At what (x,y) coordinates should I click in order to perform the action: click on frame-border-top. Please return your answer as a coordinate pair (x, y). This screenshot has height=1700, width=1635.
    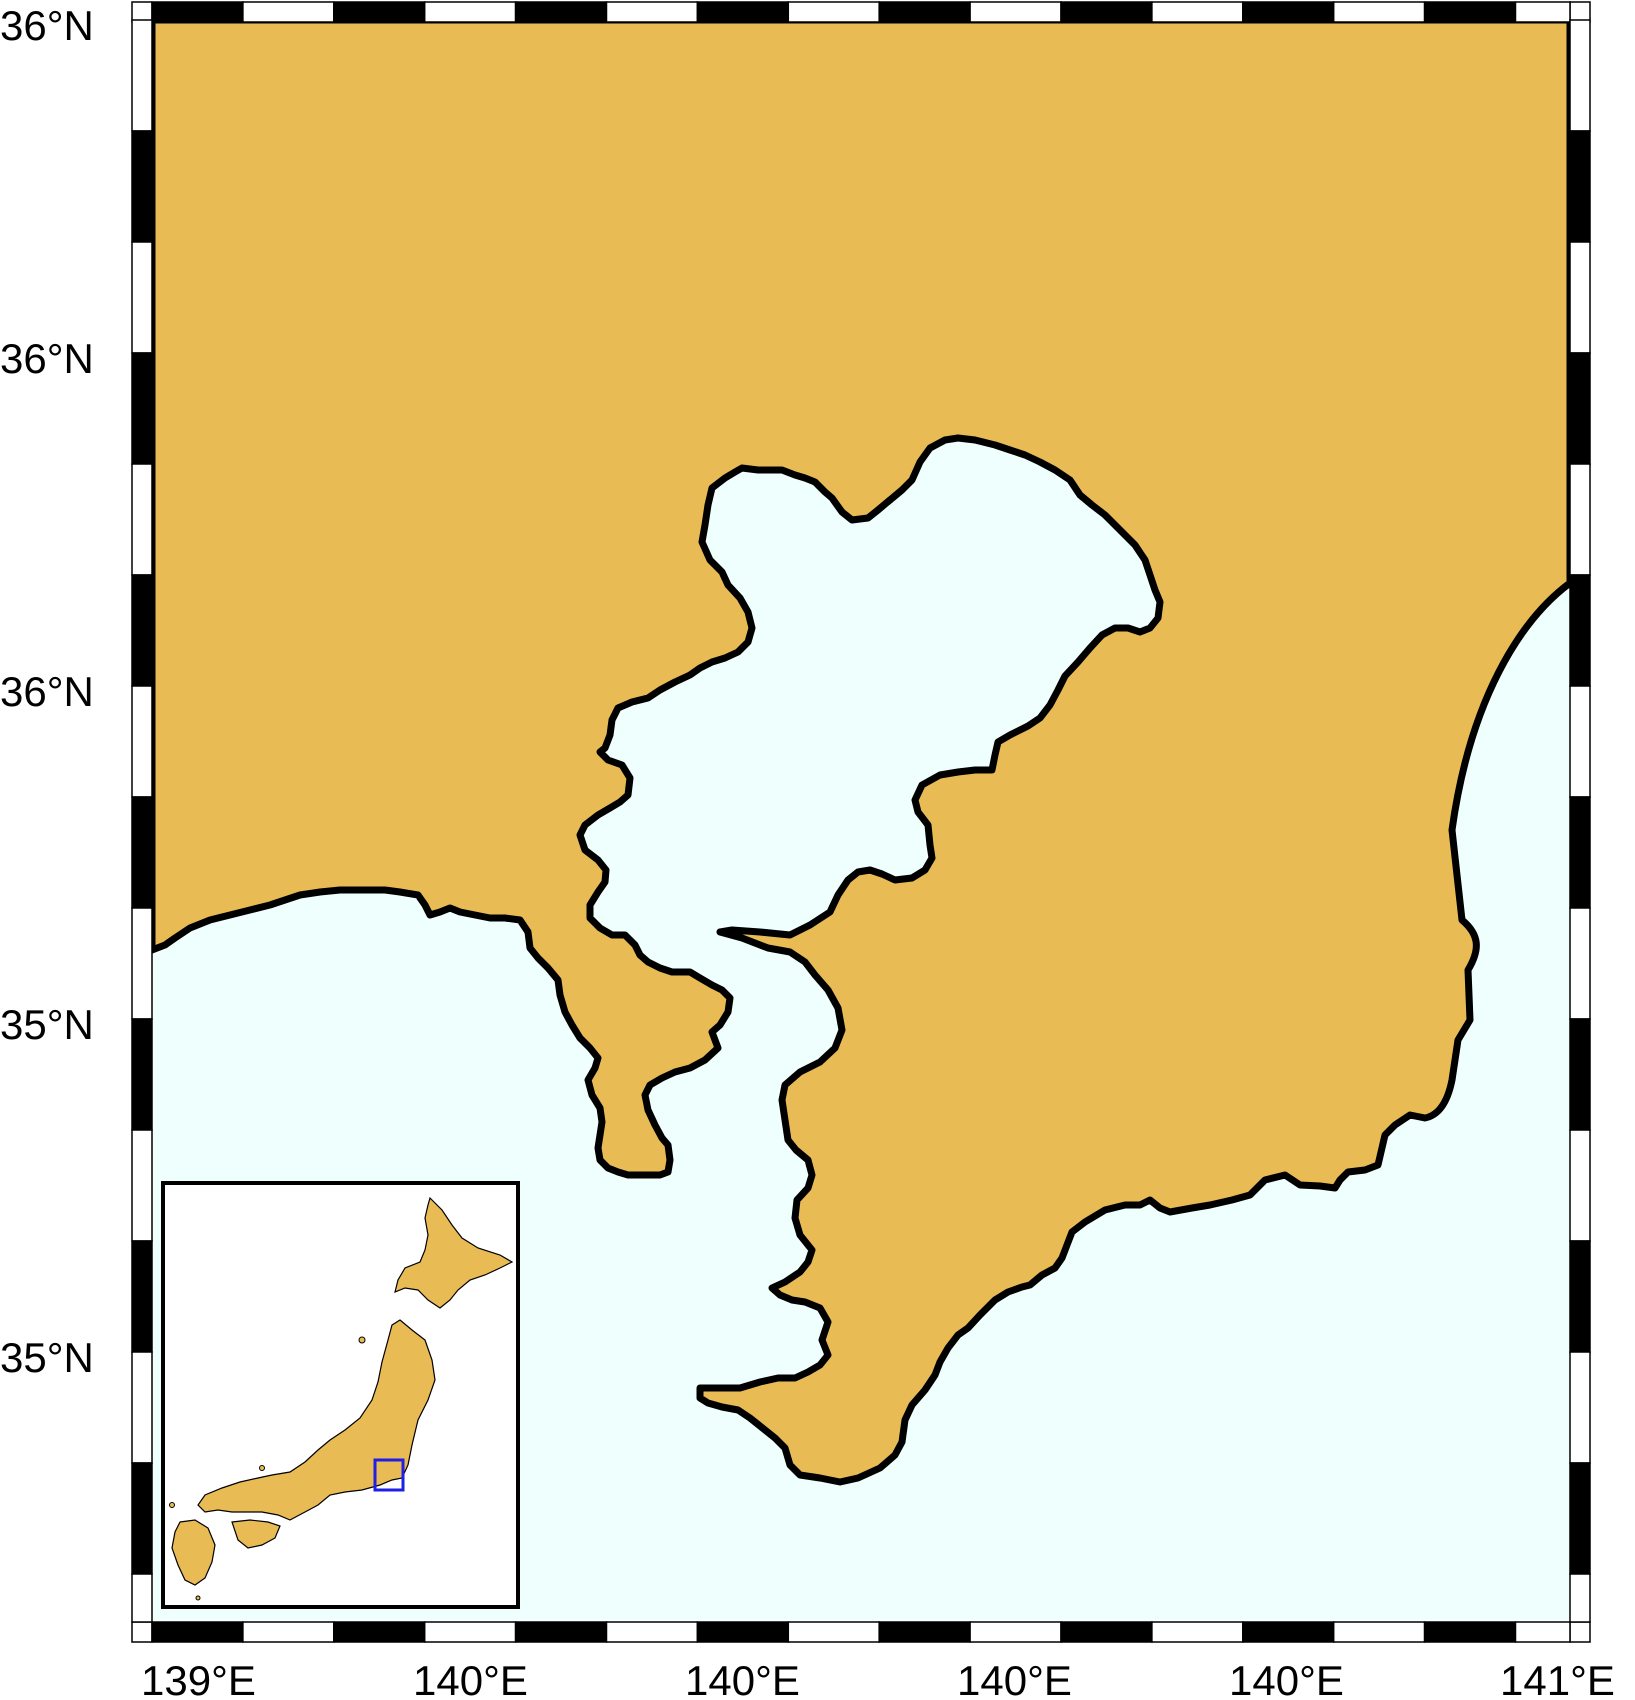
    Looking at the image, I should click on (861, 12).